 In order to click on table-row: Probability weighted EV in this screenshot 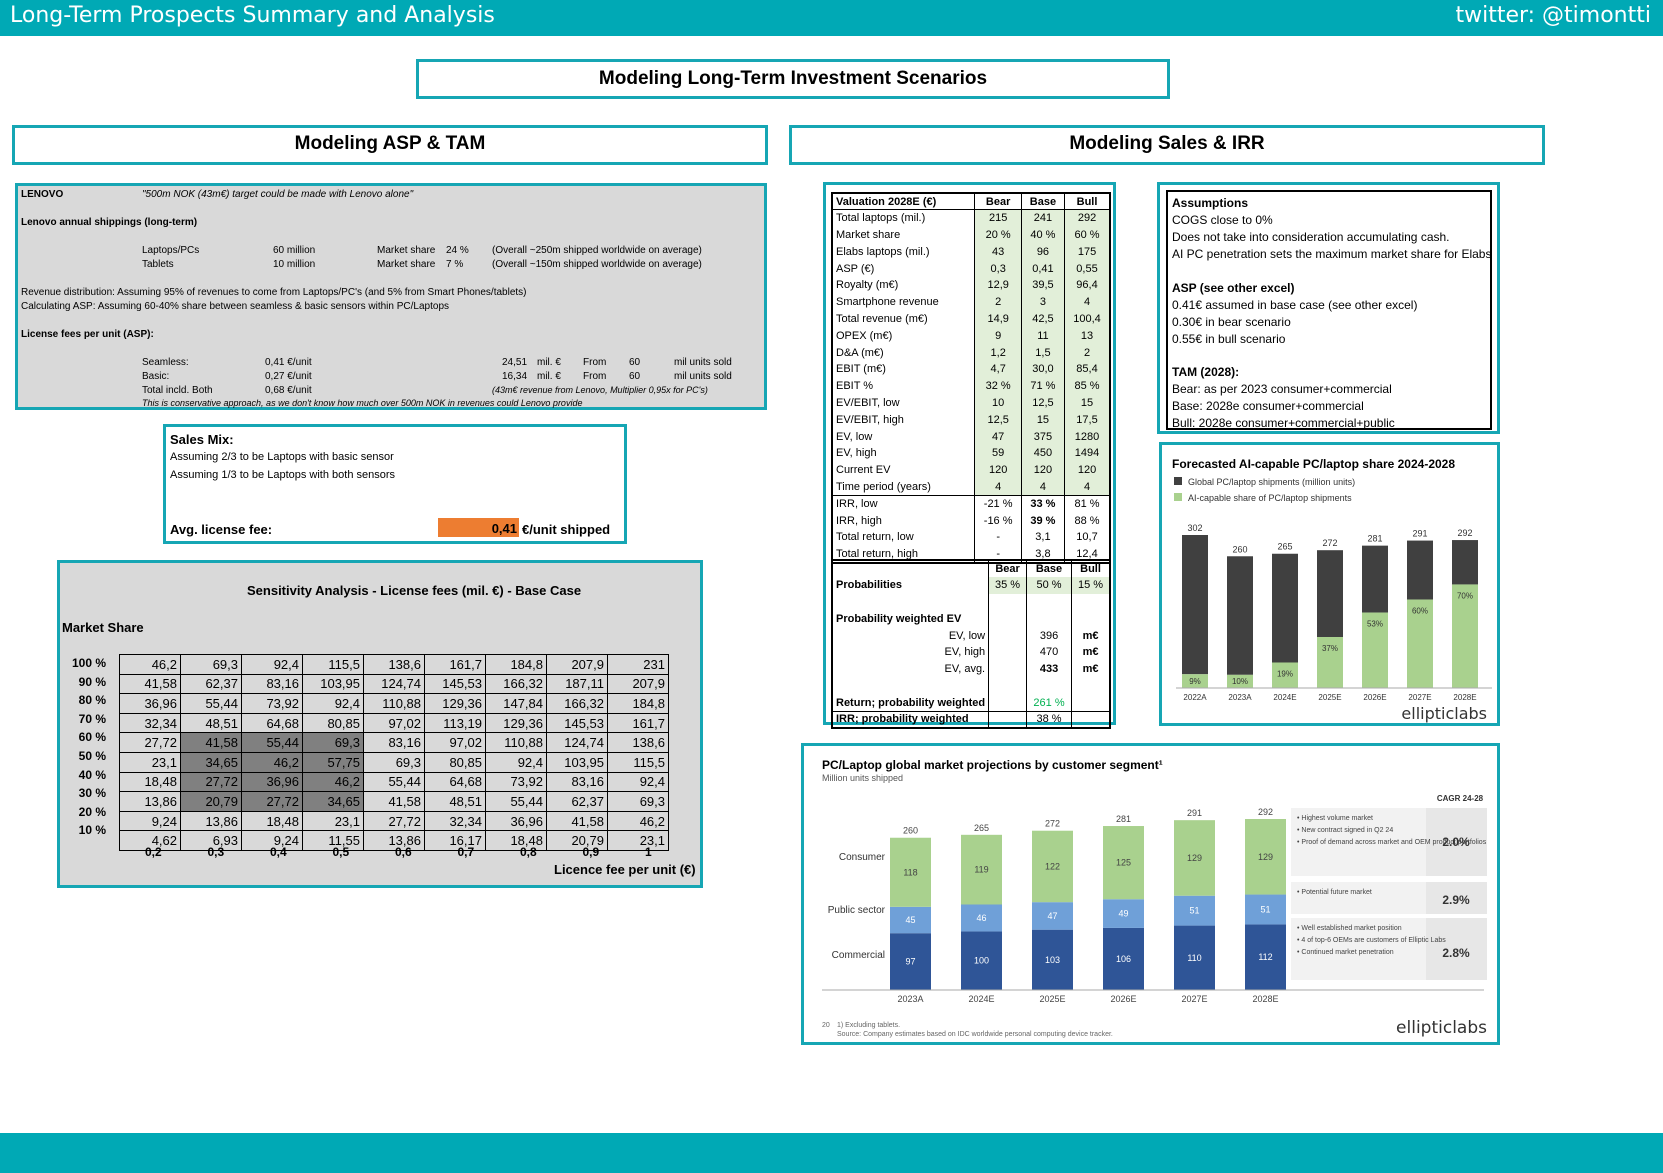, I will do `click(971, 619)`.